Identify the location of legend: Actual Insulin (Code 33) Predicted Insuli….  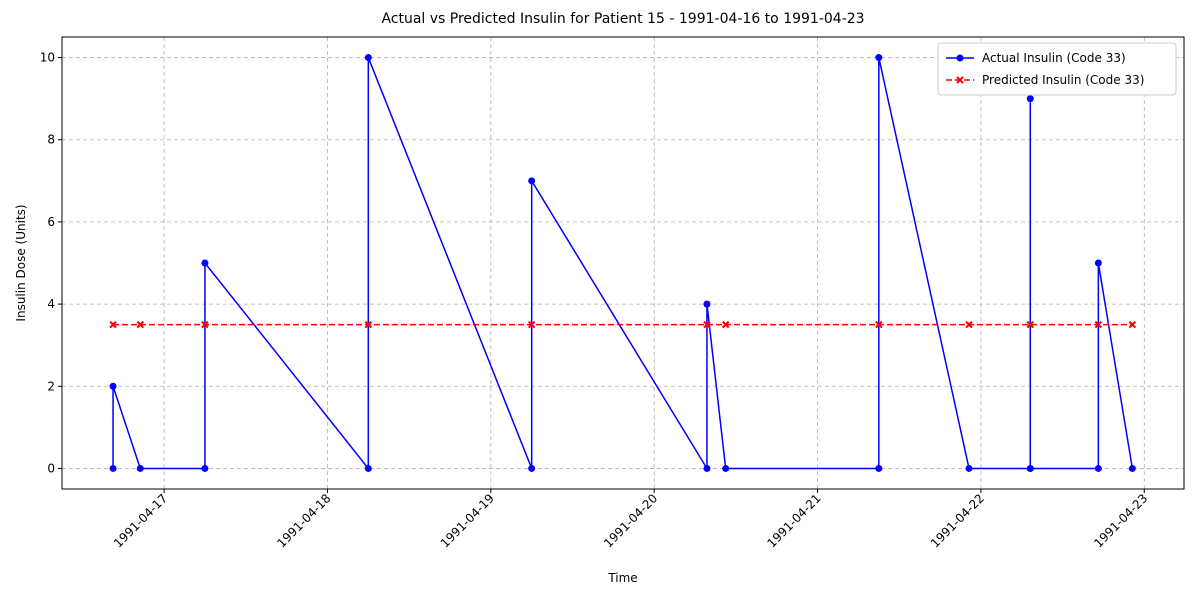
(1057, 69).